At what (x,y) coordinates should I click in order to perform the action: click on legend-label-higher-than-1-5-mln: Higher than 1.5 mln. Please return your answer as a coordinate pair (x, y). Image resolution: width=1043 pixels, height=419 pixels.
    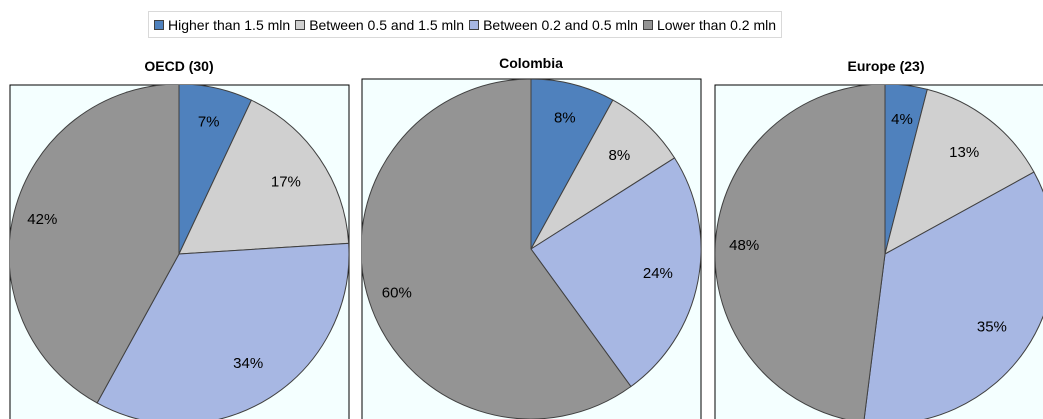
    Looking at the image, I should click on (229, 24).